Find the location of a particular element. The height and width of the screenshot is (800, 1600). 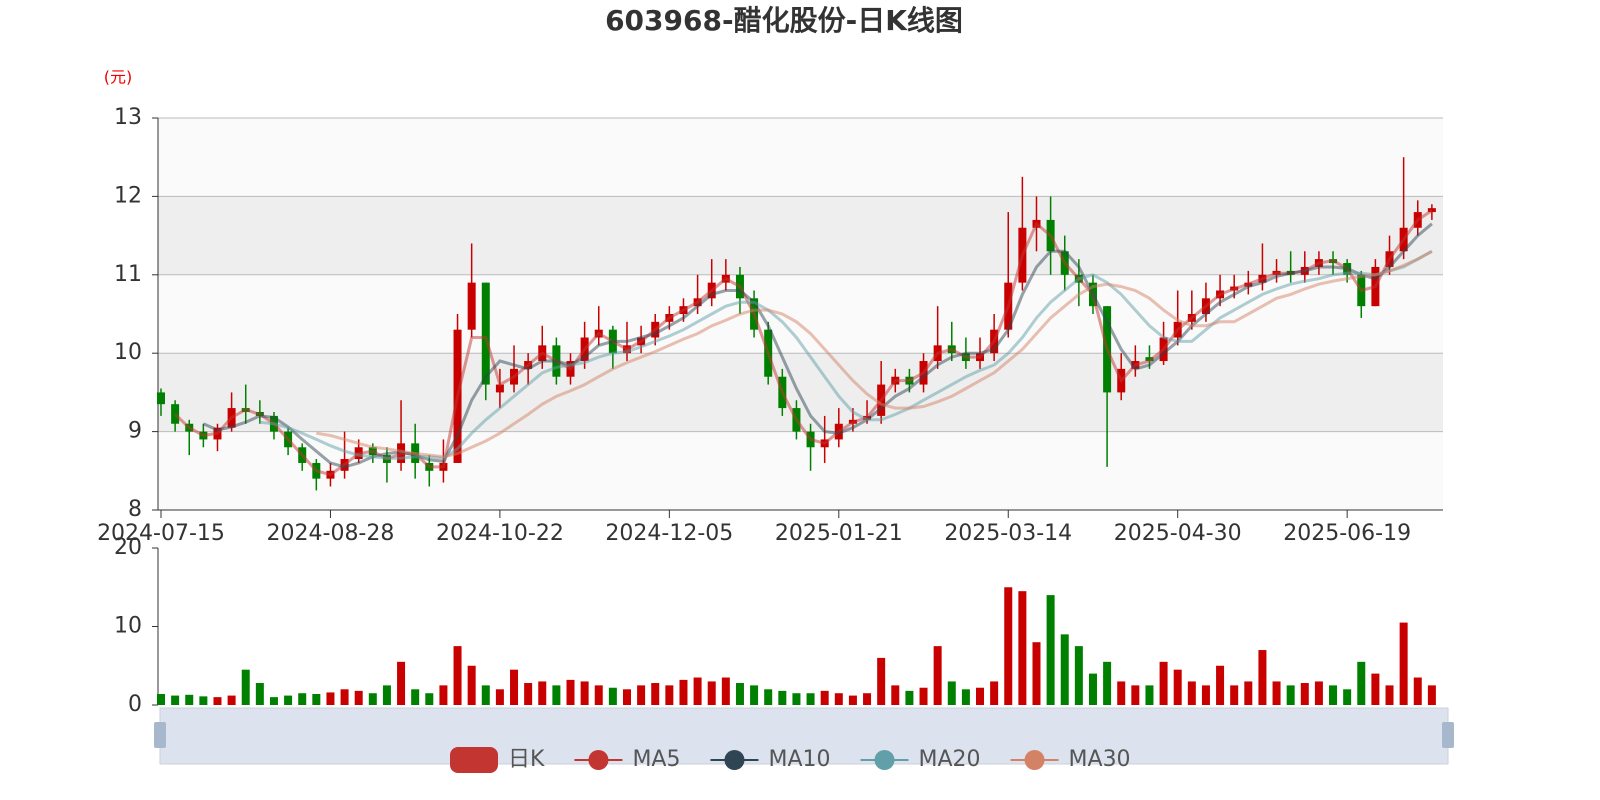

legend-label: MA10 is located at coordinates (799, 759).